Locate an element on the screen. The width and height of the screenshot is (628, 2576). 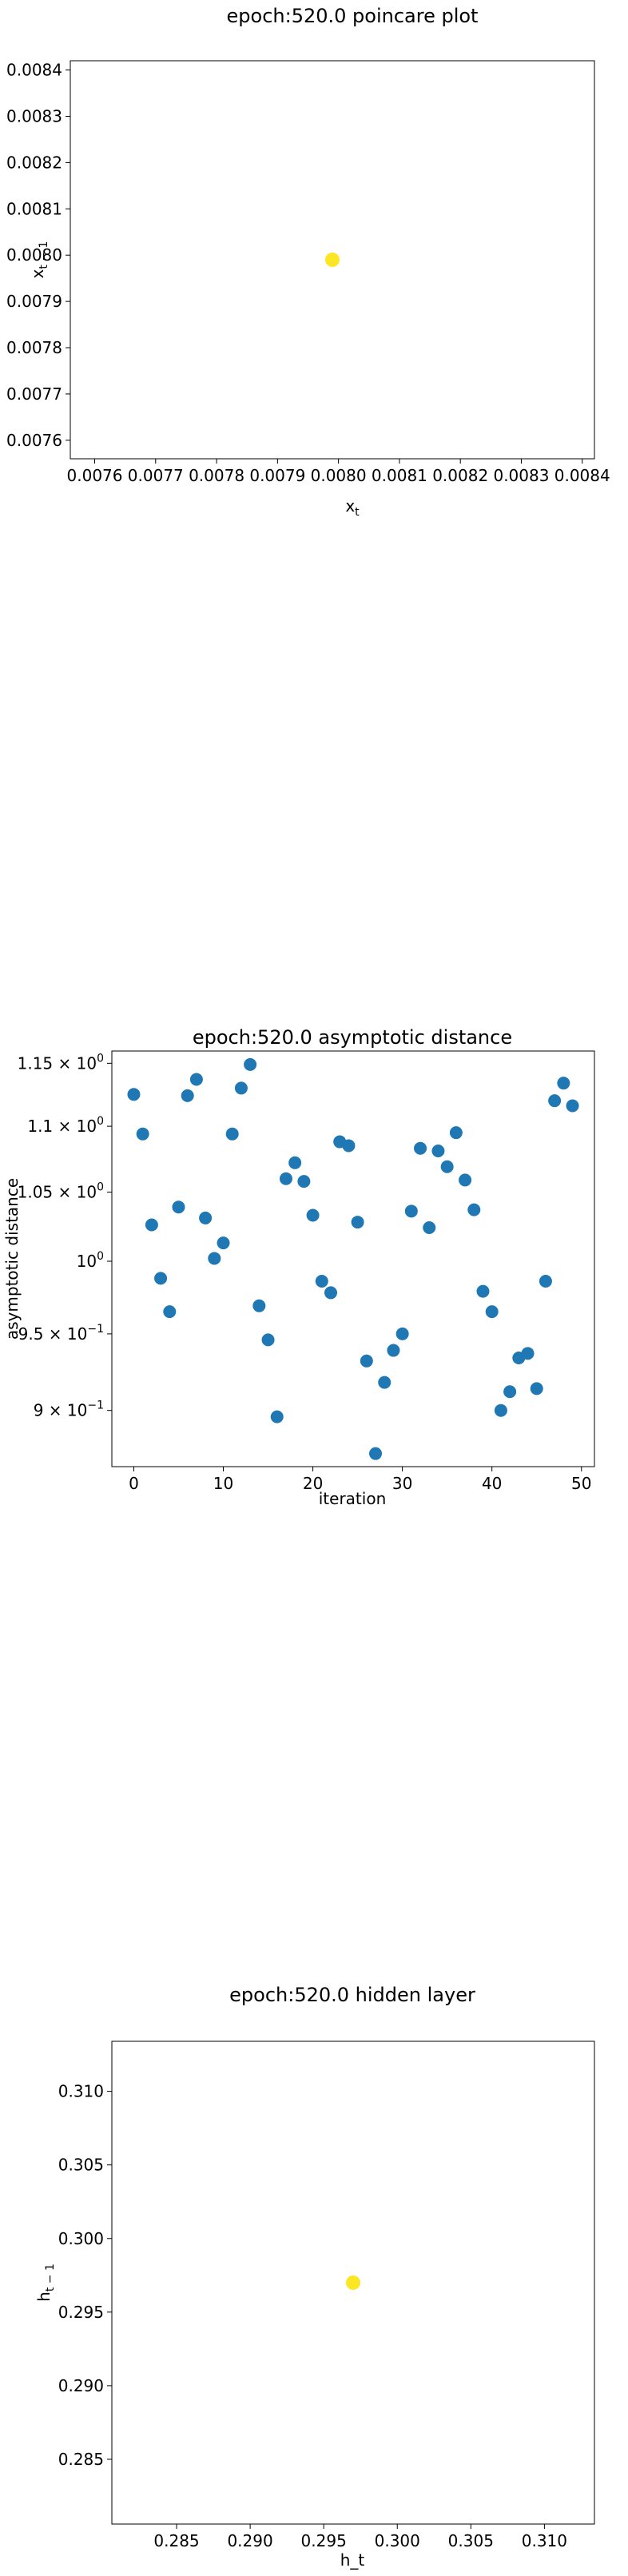
chart-title: epoch:520.0 asymptotic distance is located at coordinates (352, 1037).